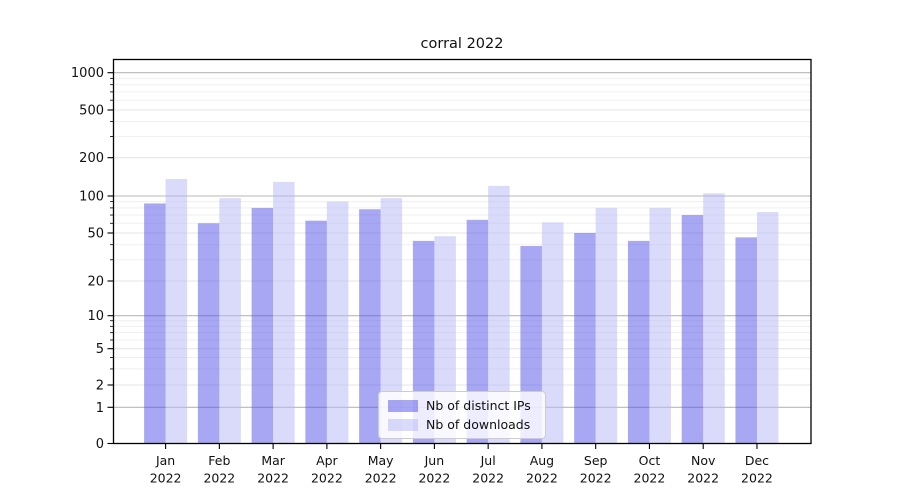 This screenshot has height=500, width=900. I want to click on y-tick-label-200: 200, so click(91, 158).